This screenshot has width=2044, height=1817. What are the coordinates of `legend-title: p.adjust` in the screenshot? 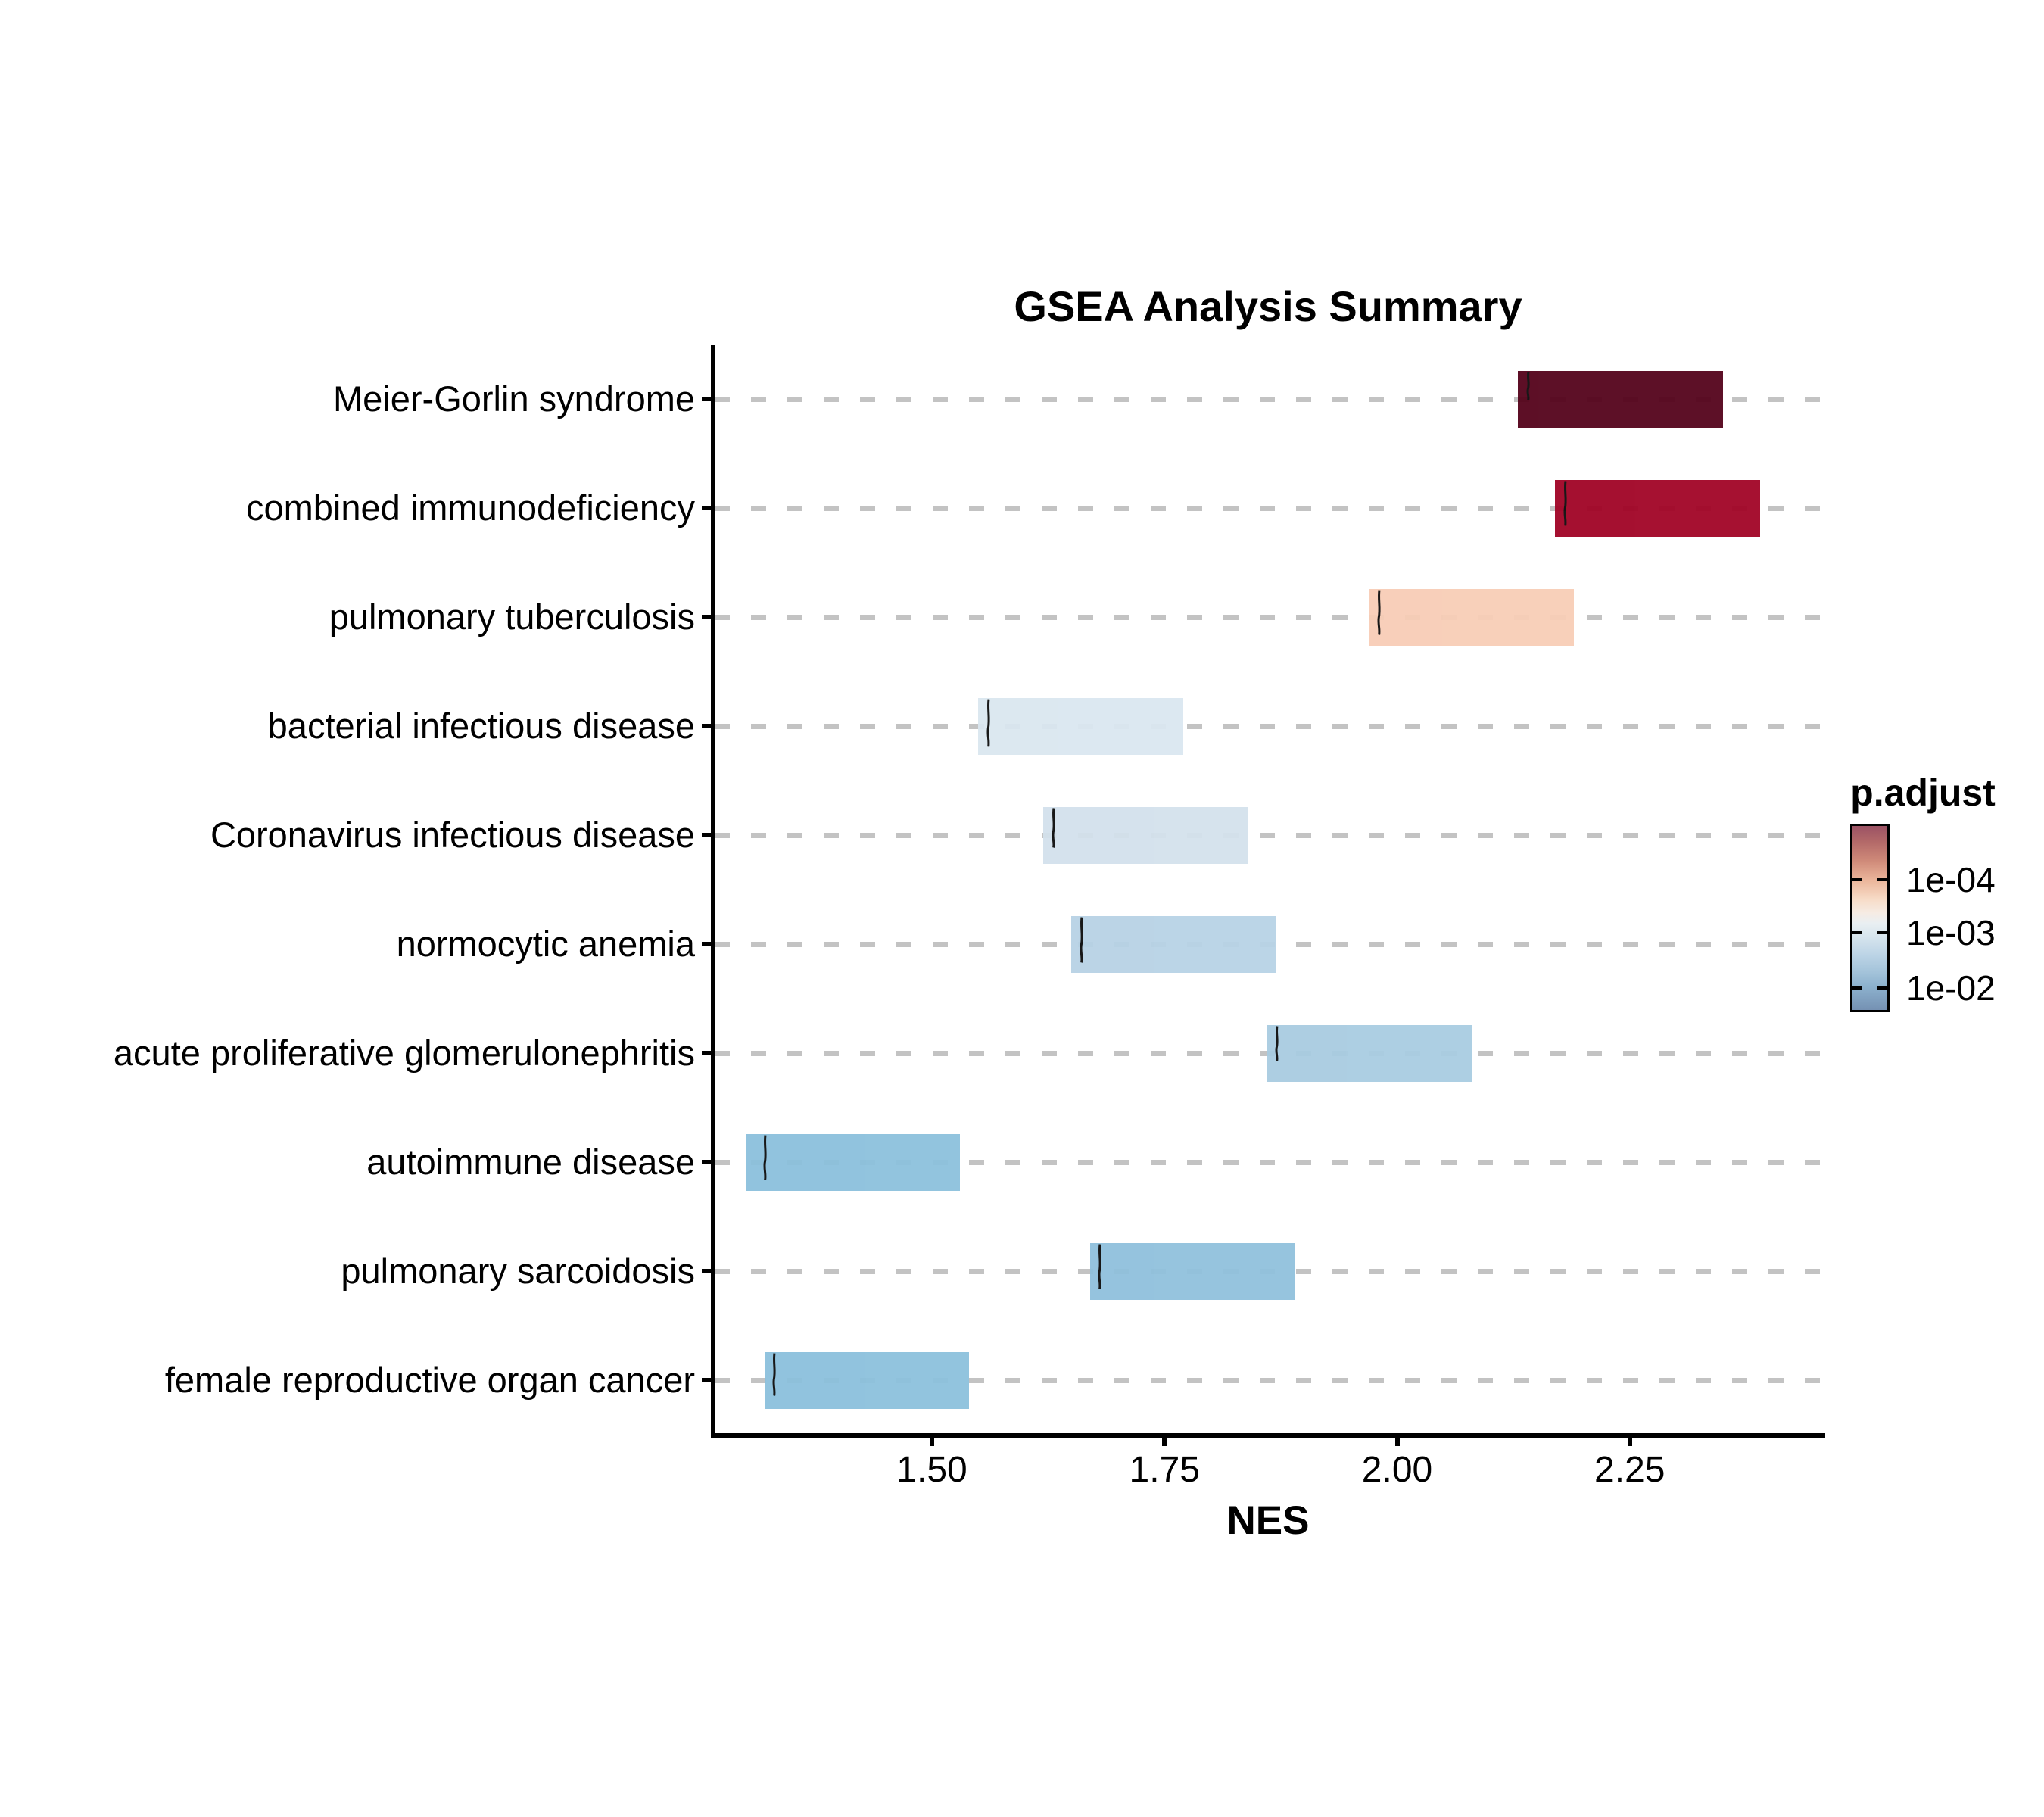 It's located at (1923, 792).